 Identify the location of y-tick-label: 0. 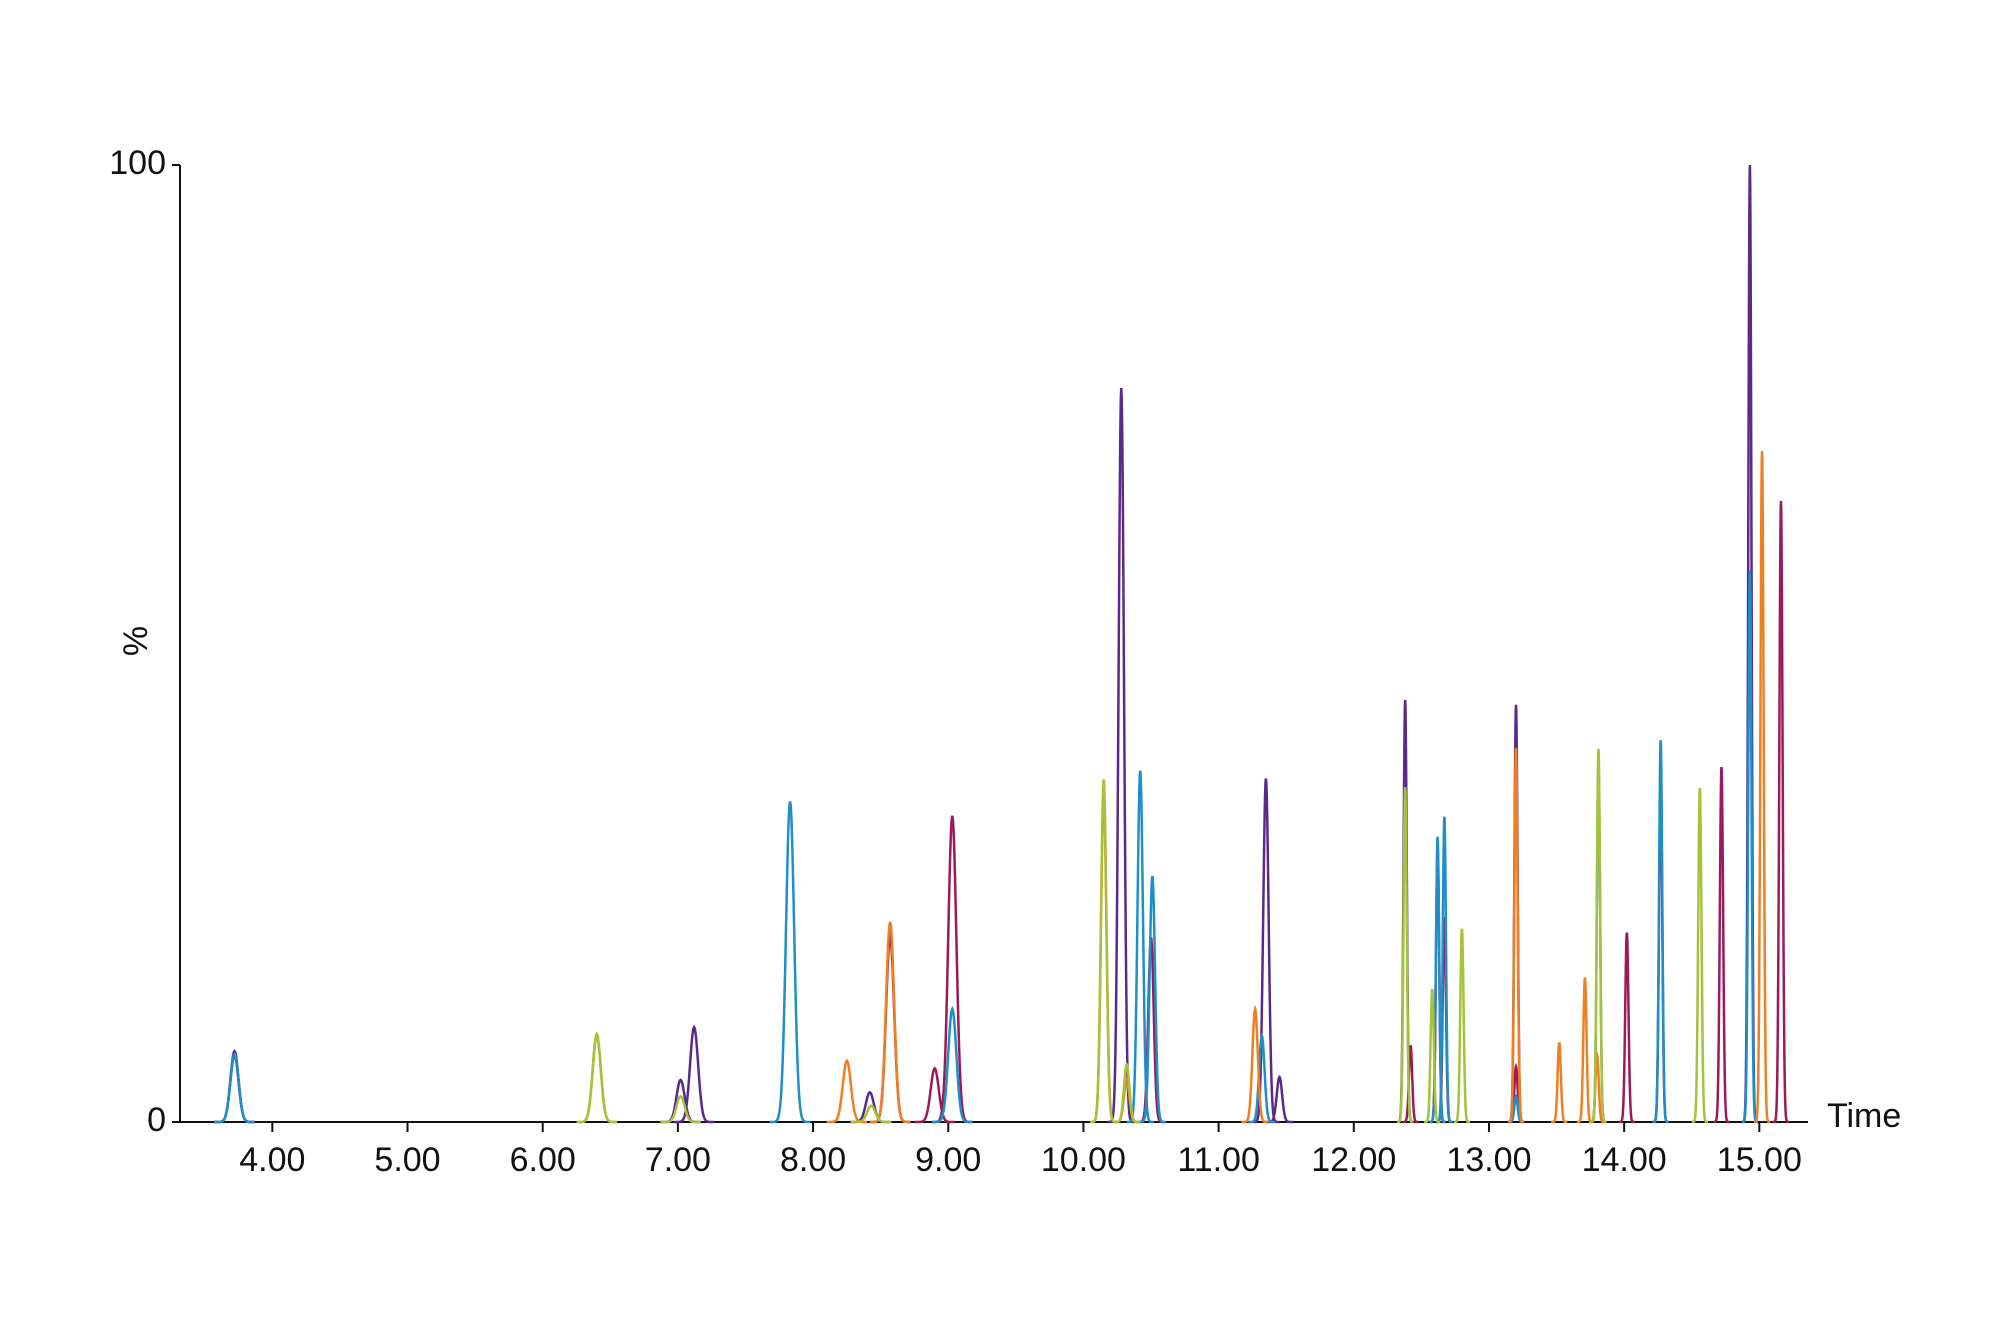
(156, 1120).